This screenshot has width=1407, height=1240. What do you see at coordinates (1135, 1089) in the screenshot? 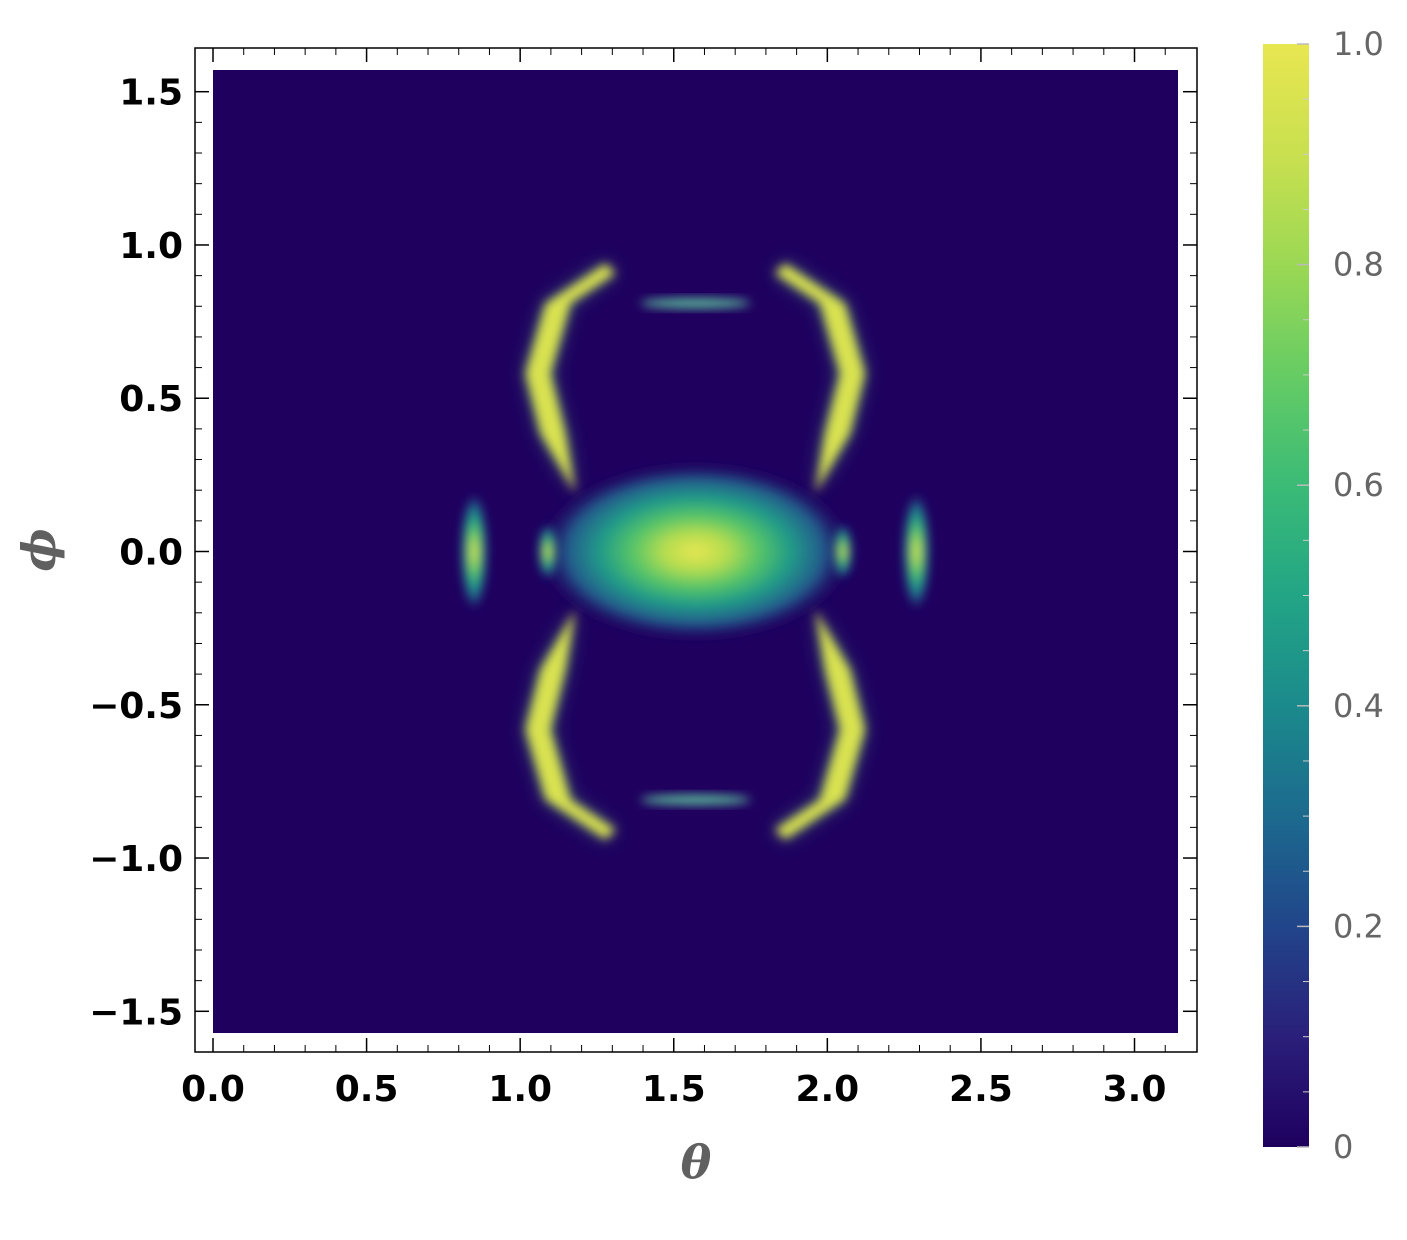
I see `x-tick-label: 3.0` at bounding box center [1135, 1089].